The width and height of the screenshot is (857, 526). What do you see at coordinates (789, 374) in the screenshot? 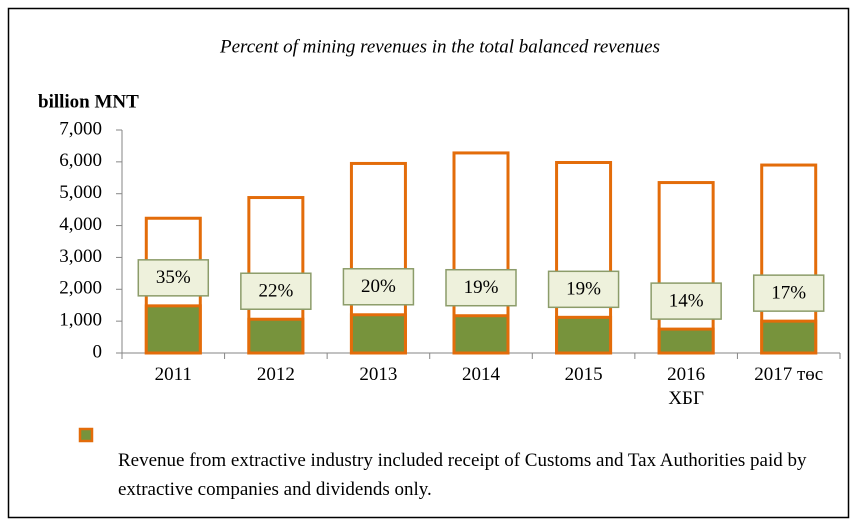
I see `x-tick-label: 2017 төс` at bounding box center [789, 374].